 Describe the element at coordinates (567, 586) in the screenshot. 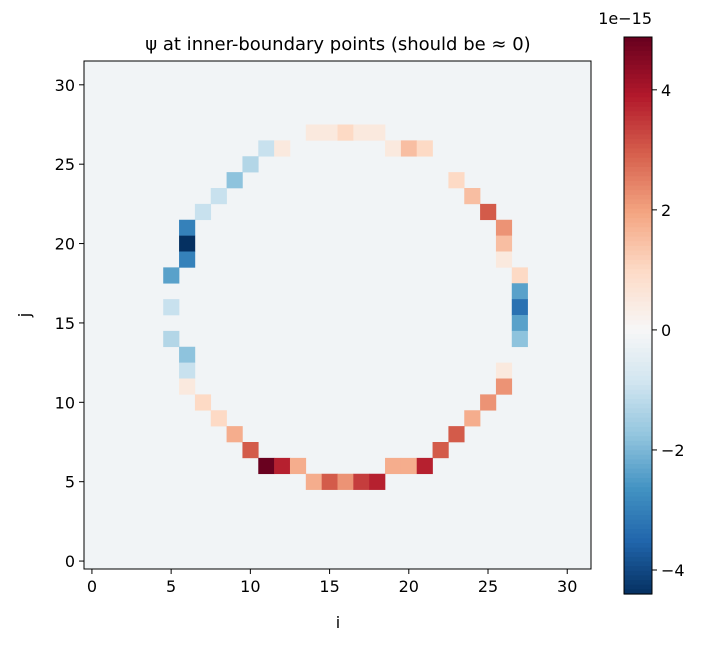

I see `x-tick-label: 30` at that location.